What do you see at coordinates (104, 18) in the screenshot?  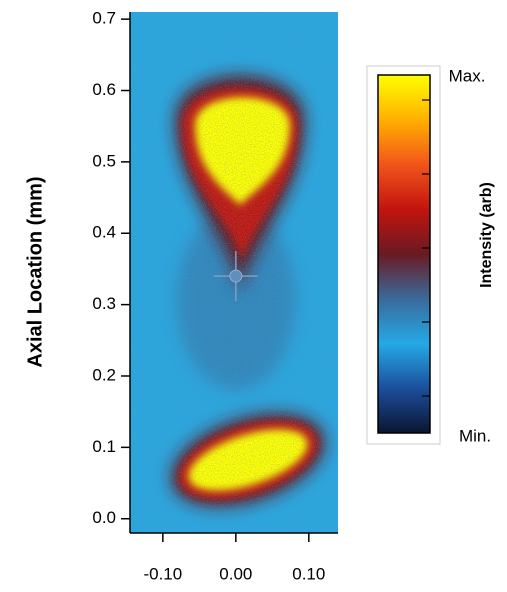 I see `y-tick-label: 0.7` at bounding box center [104, 18].